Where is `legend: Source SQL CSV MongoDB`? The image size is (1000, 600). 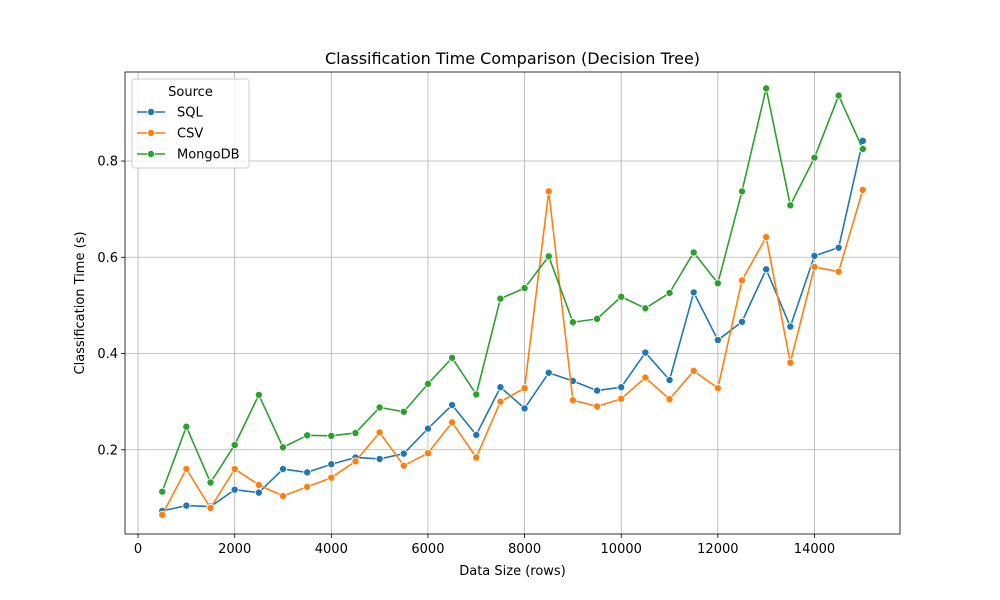 legend: Source SQL CSV MongoDB is located at coordinates (190, 123).